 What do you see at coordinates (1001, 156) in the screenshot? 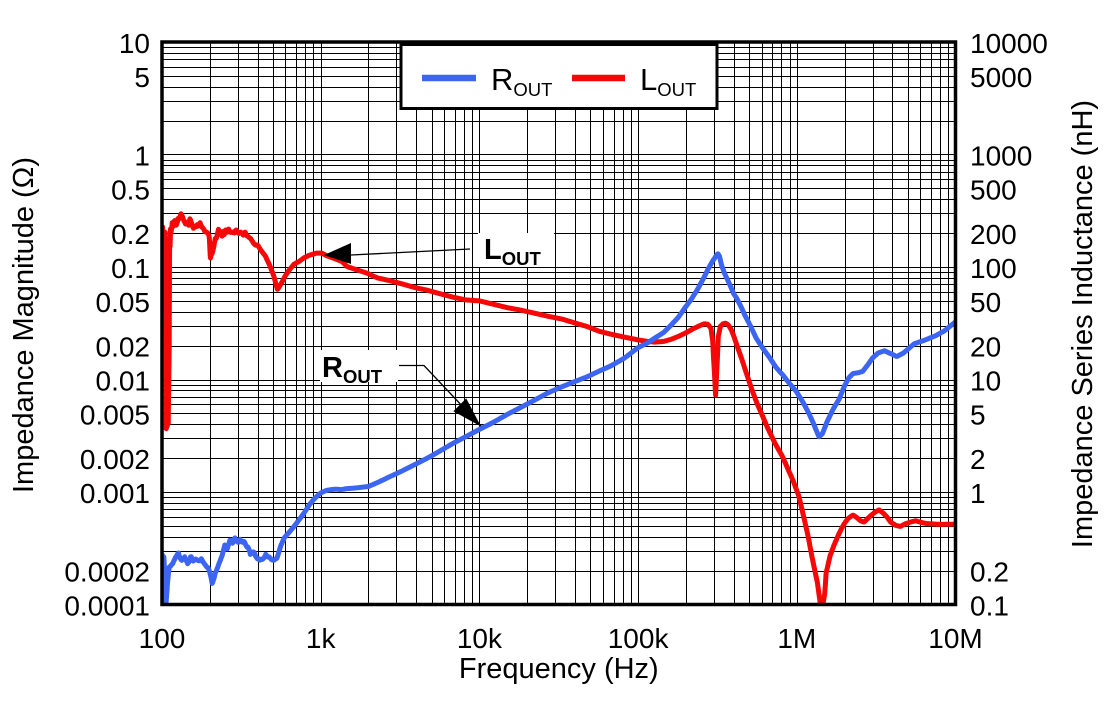
I see `svg-text: 1000` at bounding box center [1001, 156].